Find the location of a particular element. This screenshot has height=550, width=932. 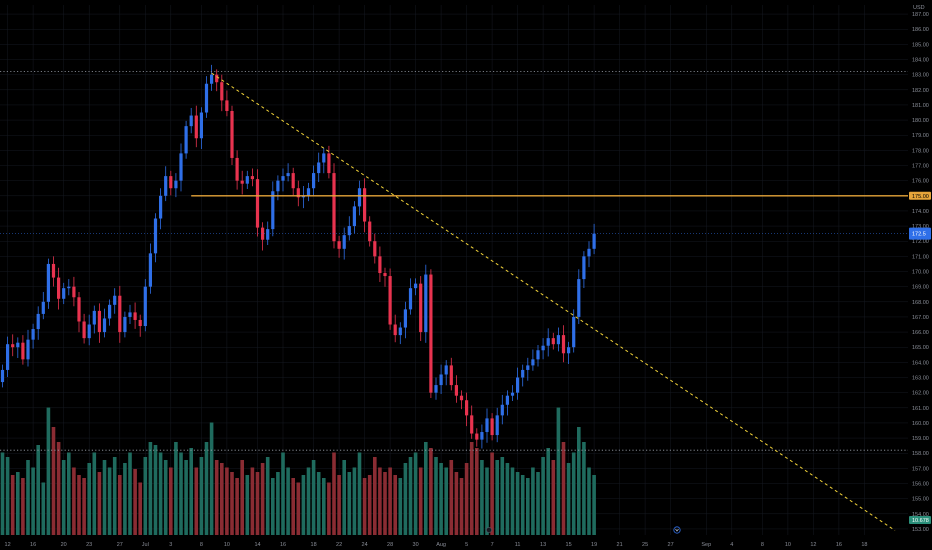

time-tick-label: 11 is located at coordinates (518, 545).